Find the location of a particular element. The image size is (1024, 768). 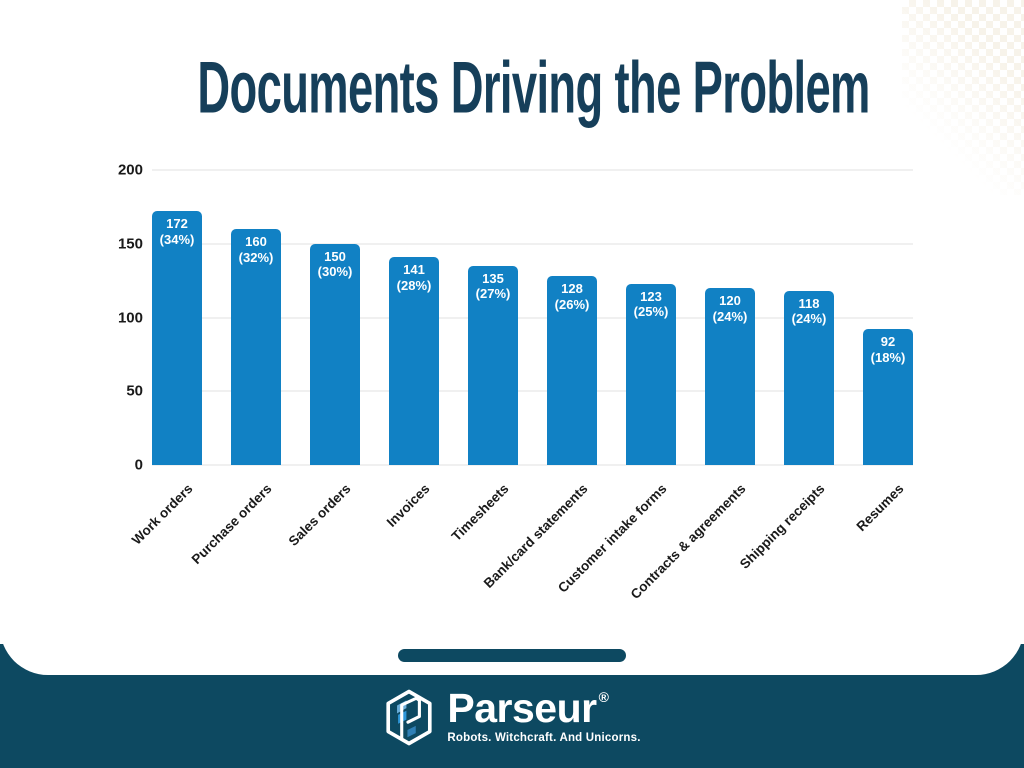

bar-value-label: 135 (27%) is located at coordinates (493, 286).